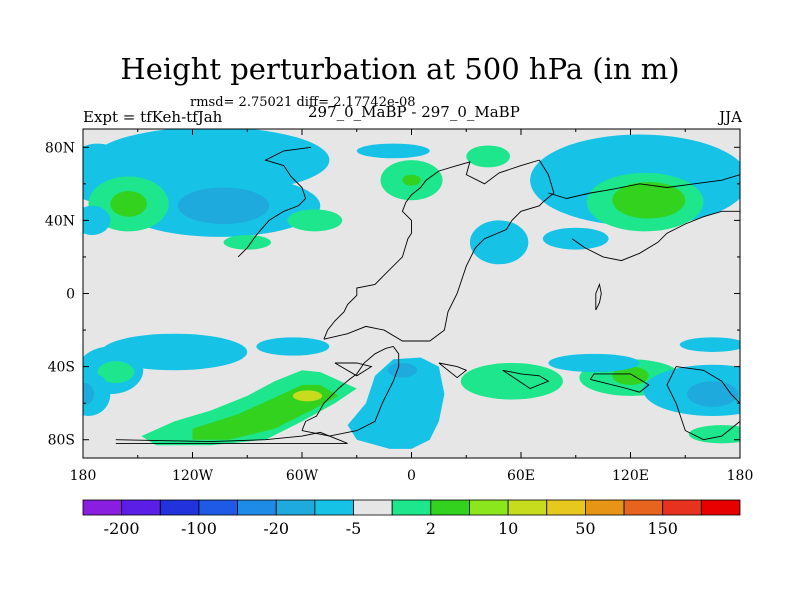  Describe the element at coordinates (411, 476) in the screenshot. I see `x-tick-label: 0` at that location.